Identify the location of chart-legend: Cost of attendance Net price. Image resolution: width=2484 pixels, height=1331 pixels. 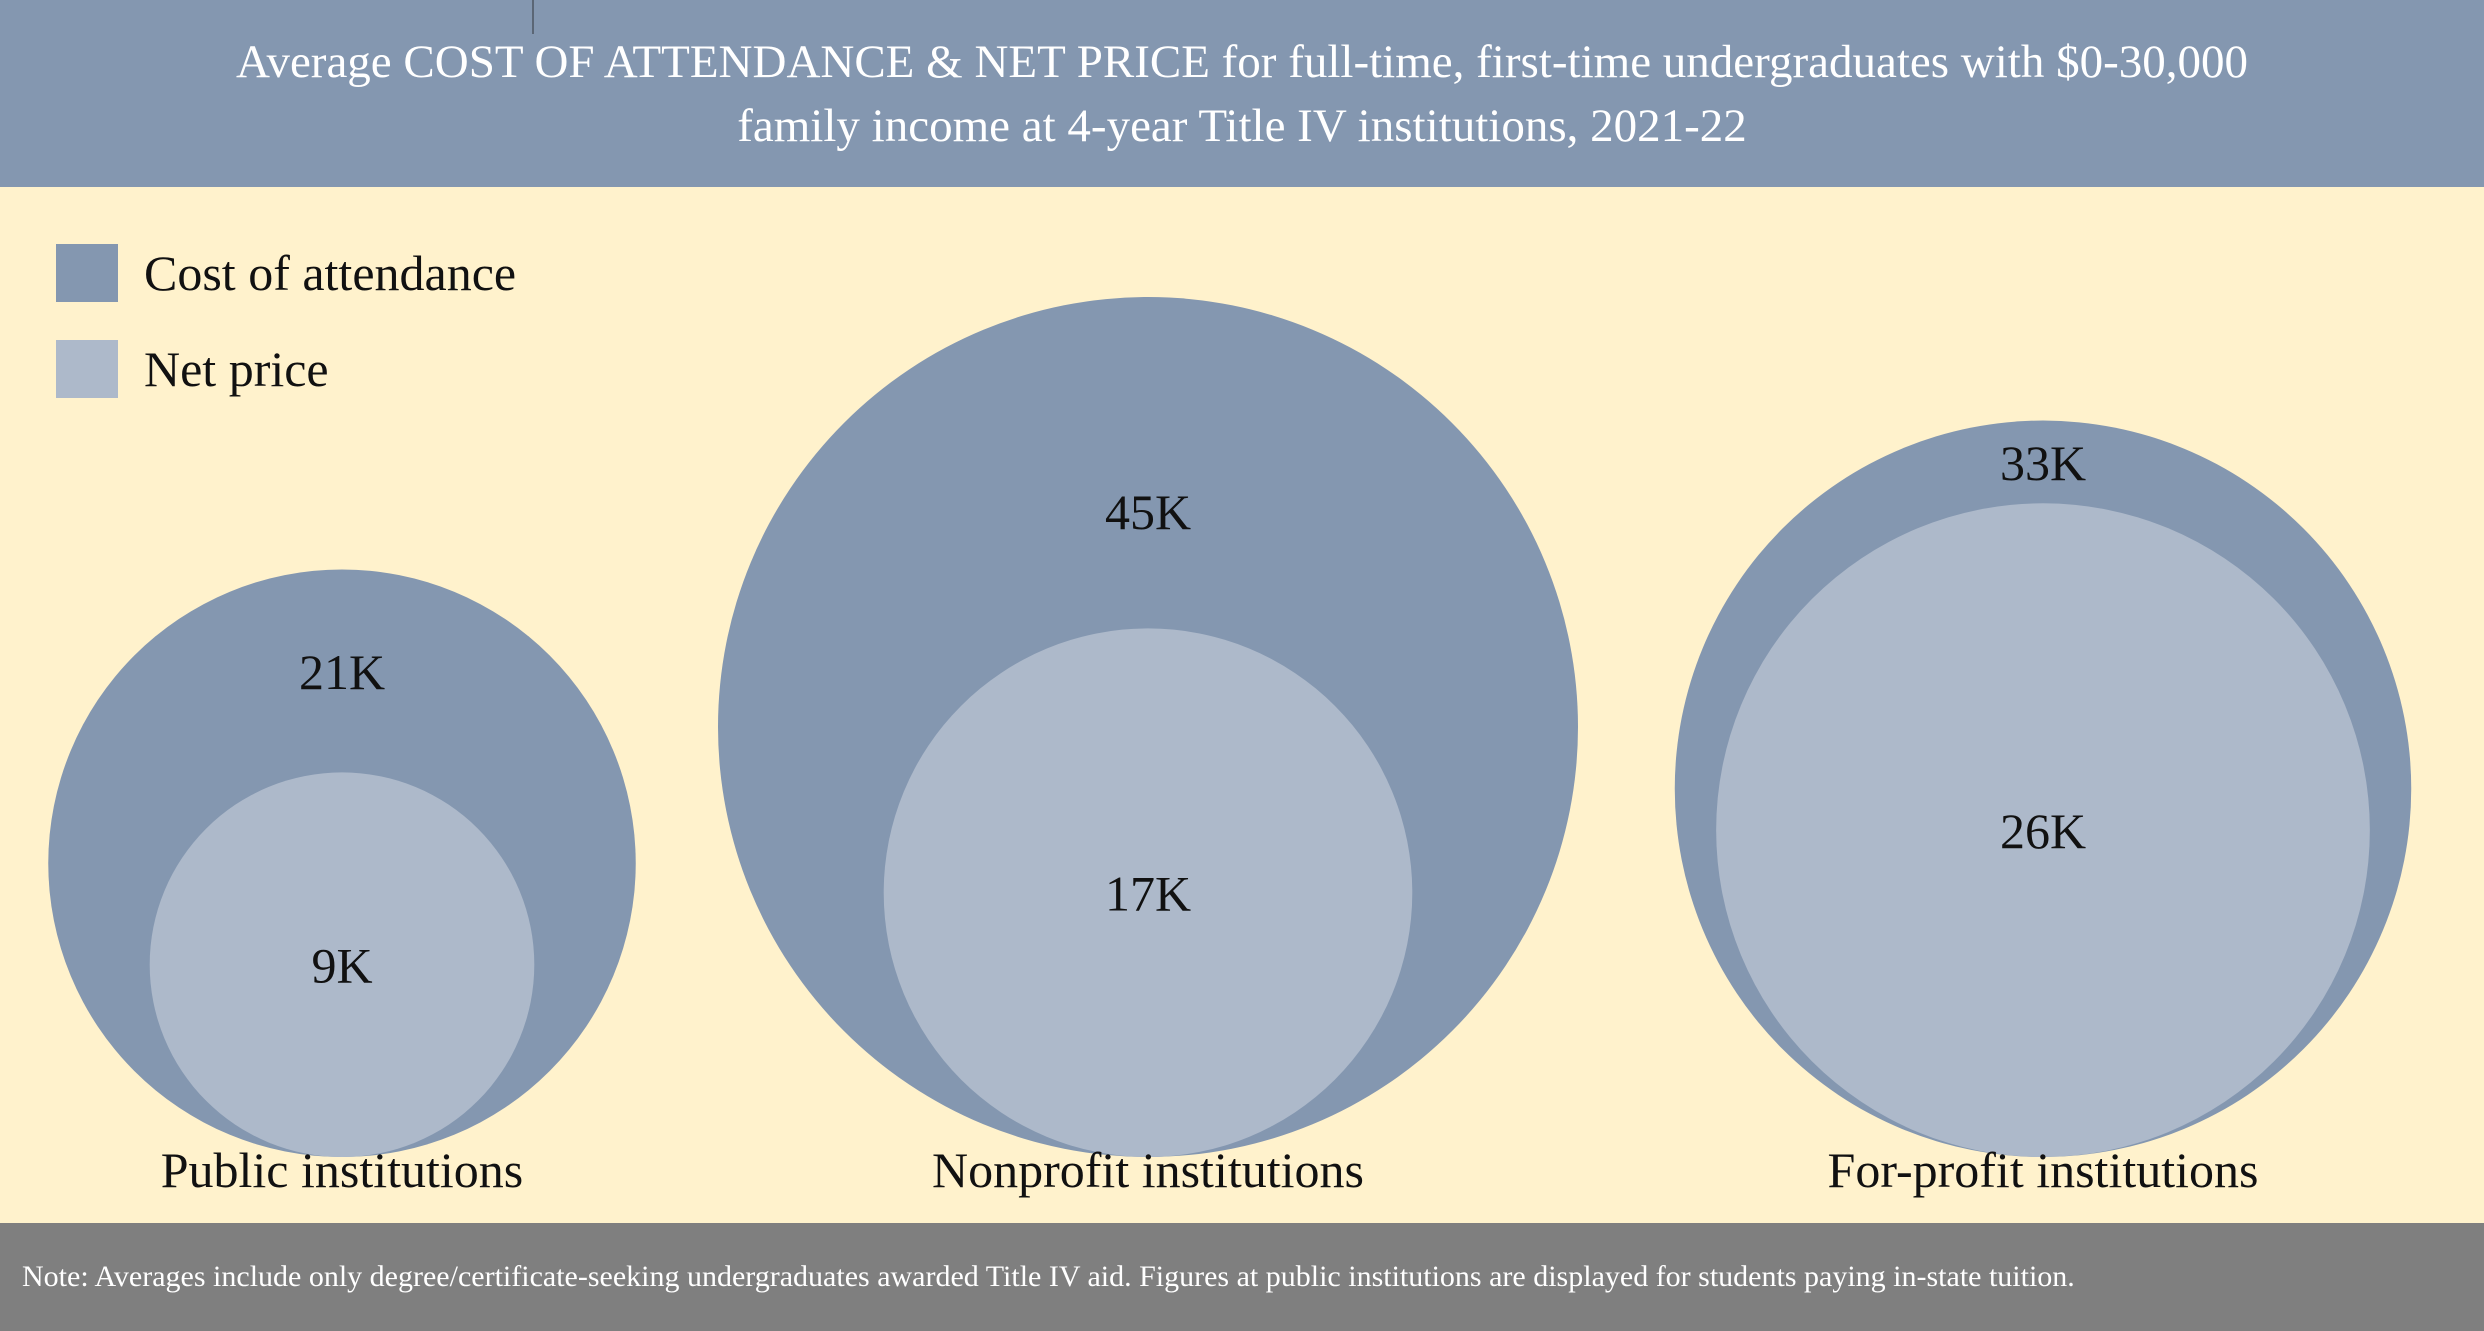
(286, 340).